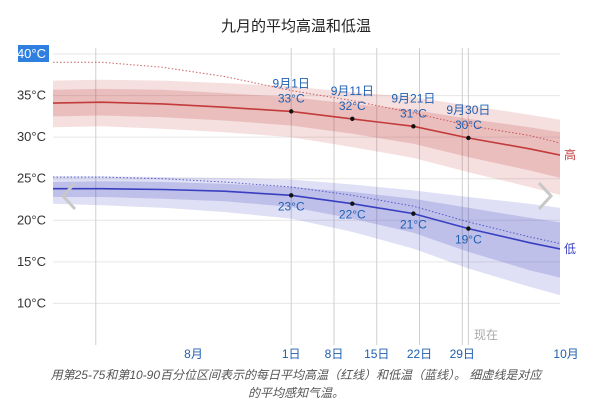 This screenshot has width=592, height=405. Describe the element at coordinates (413, 98) in the screenshot. I see `annotation-date: 9月21日` at that location.